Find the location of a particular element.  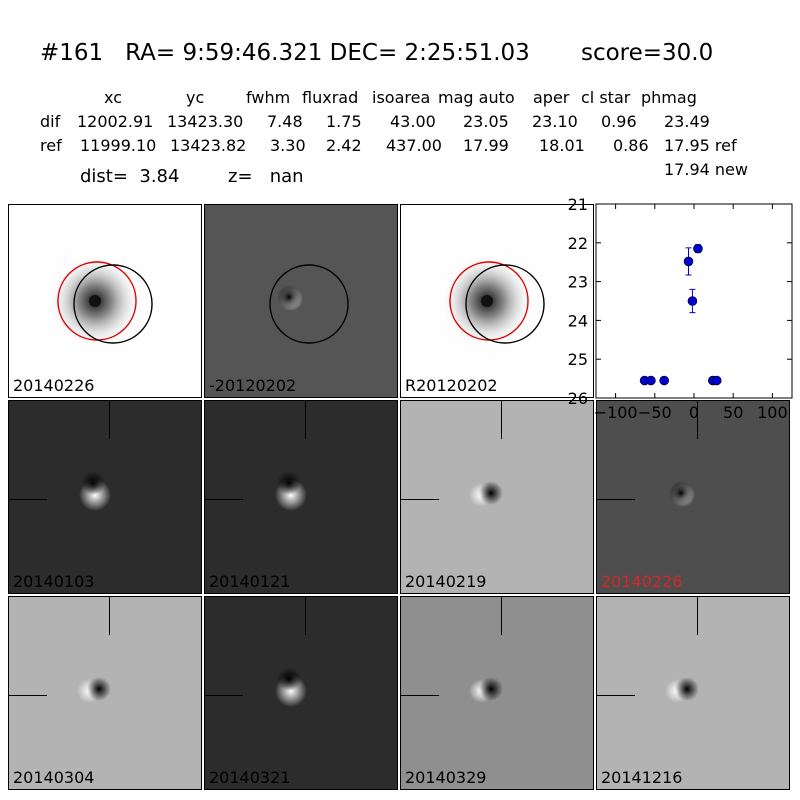

col-header-mag-auto: mag auto is located at coordinates (476, 97).